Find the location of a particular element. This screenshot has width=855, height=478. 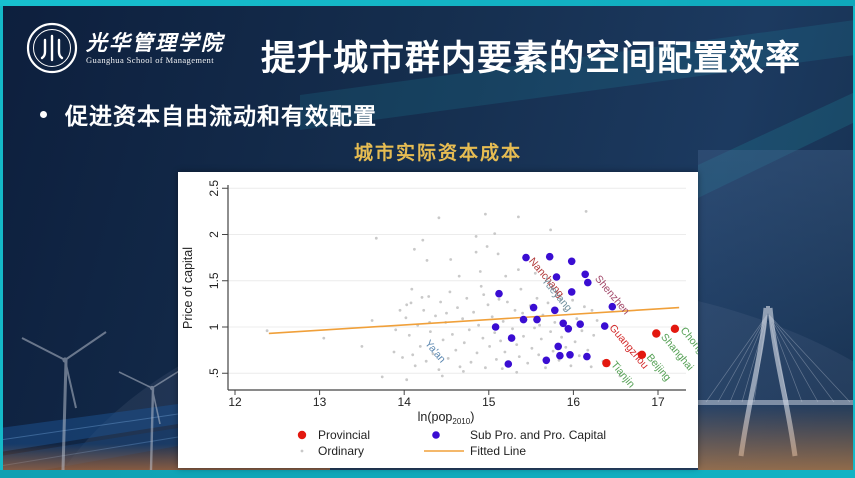

svg-text: .5 is located at coordinates (214, 373).